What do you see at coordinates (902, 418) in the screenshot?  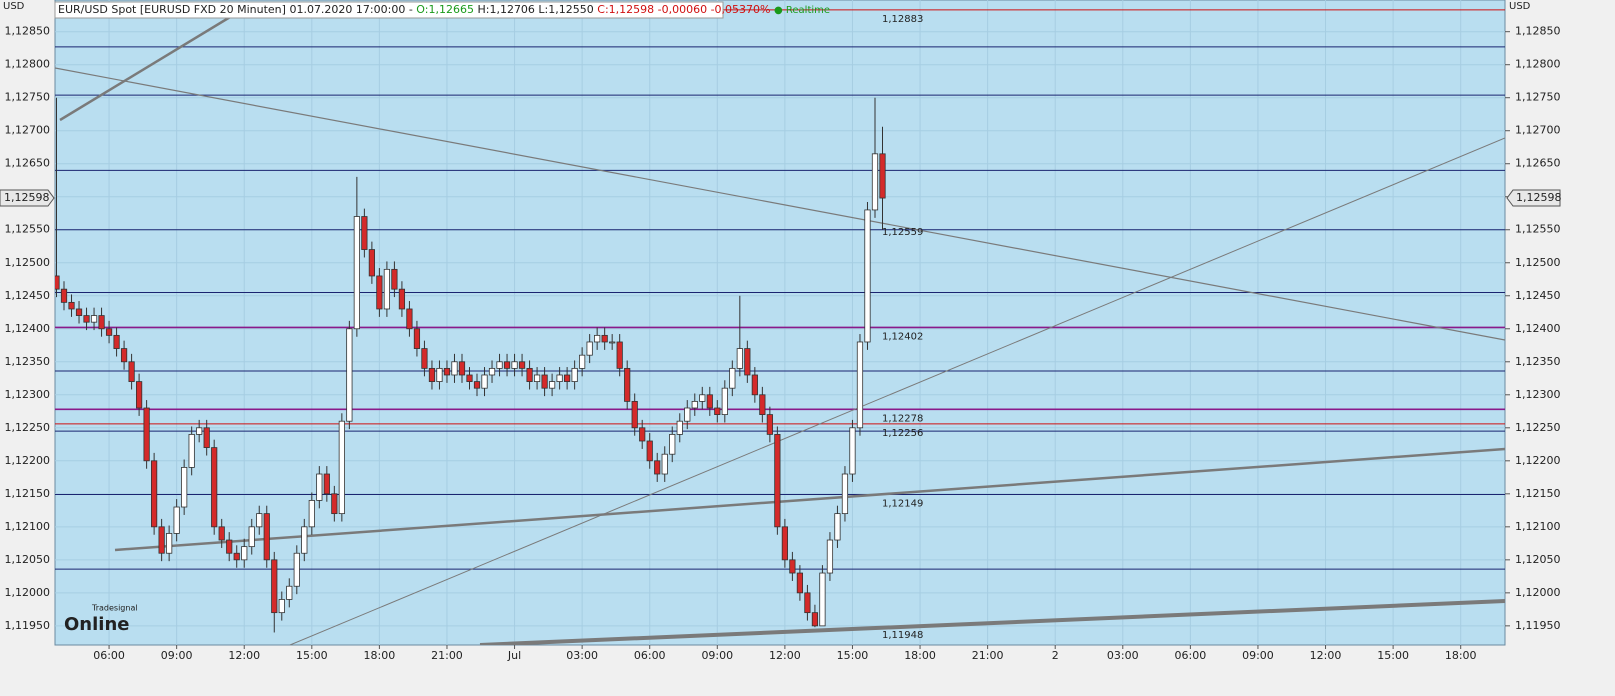 I see `level-label: 1,12278` at bounding box center [902, 418].